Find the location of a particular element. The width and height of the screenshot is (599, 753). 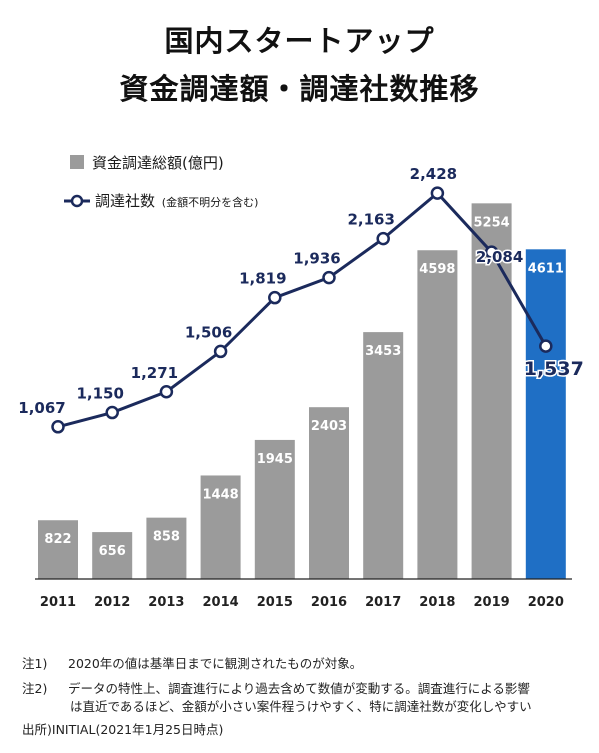

source-text: INITIAL(2021年1月25日時点) is located at coordinates (137, 729).